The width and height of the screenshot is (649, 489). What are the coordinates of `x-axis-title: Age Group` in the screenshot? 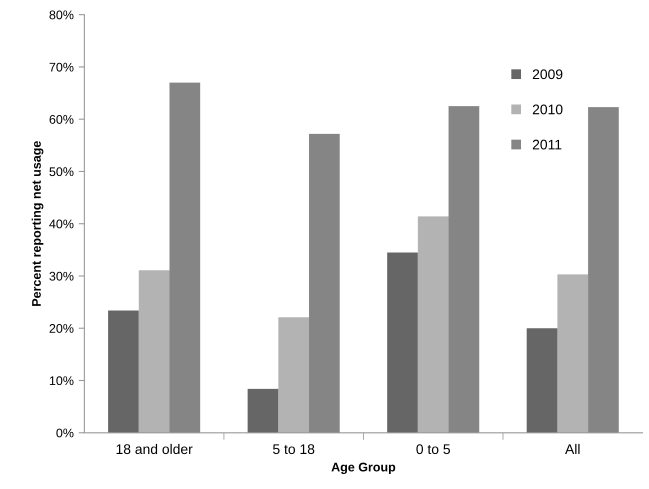 It's located at (363, 468).